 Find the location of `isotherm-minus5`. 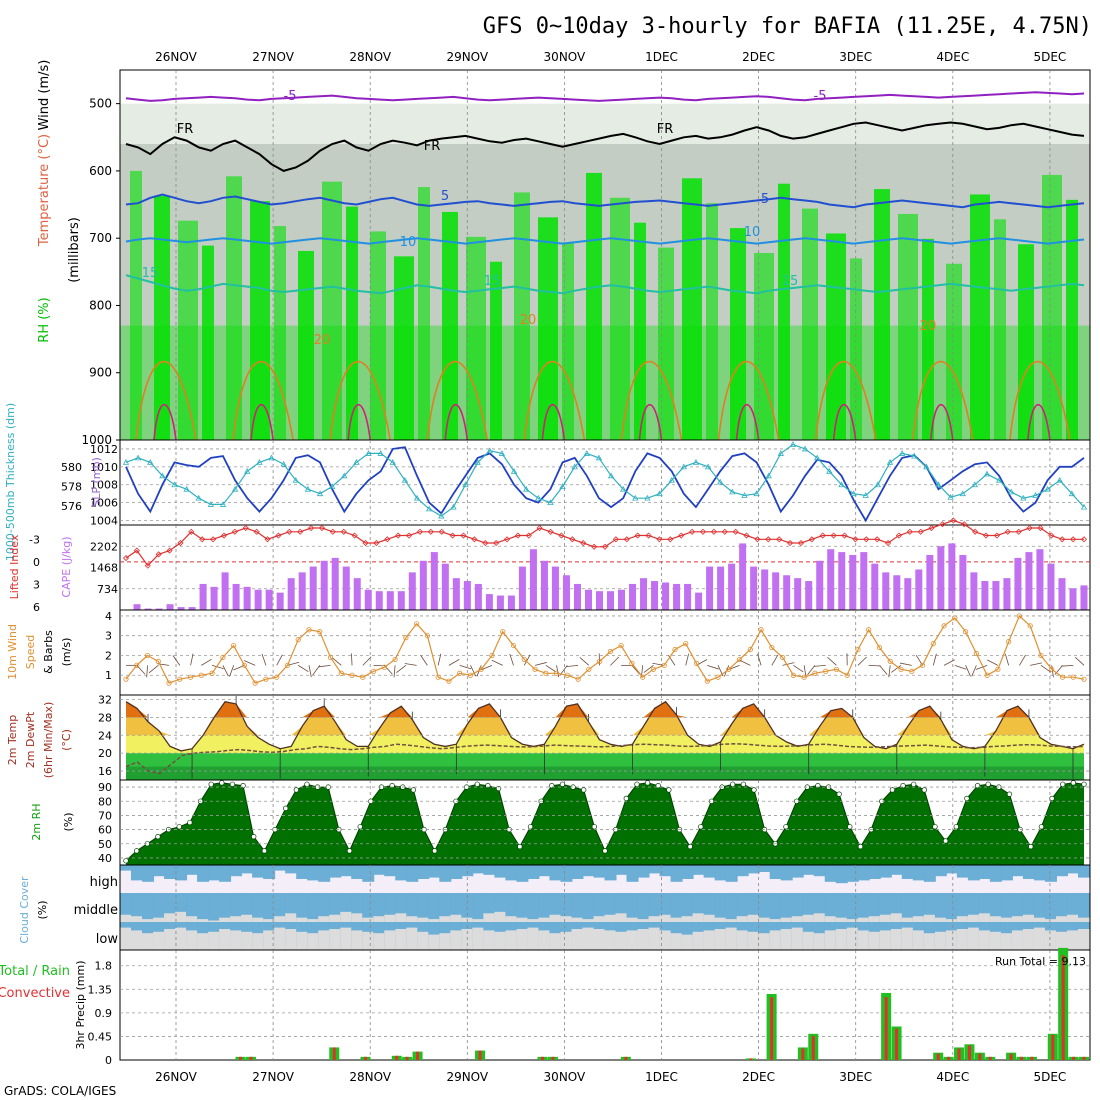

isotherm-minus5 is located at coordinates (605, 96).